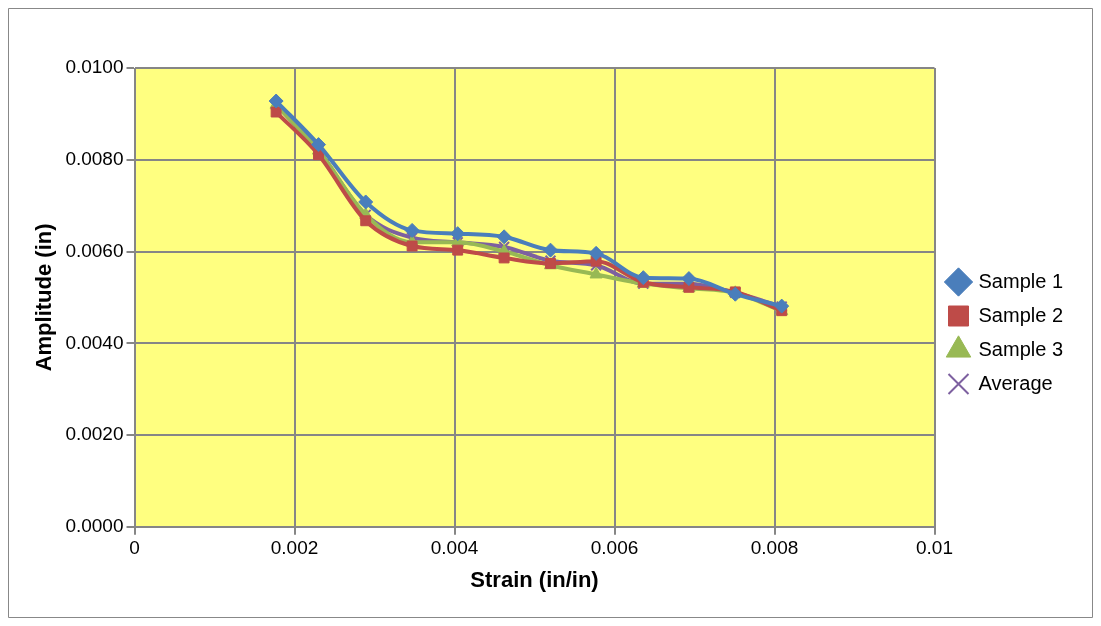  I want to click on y-tick-label: 0.0060, so click(94, 250).